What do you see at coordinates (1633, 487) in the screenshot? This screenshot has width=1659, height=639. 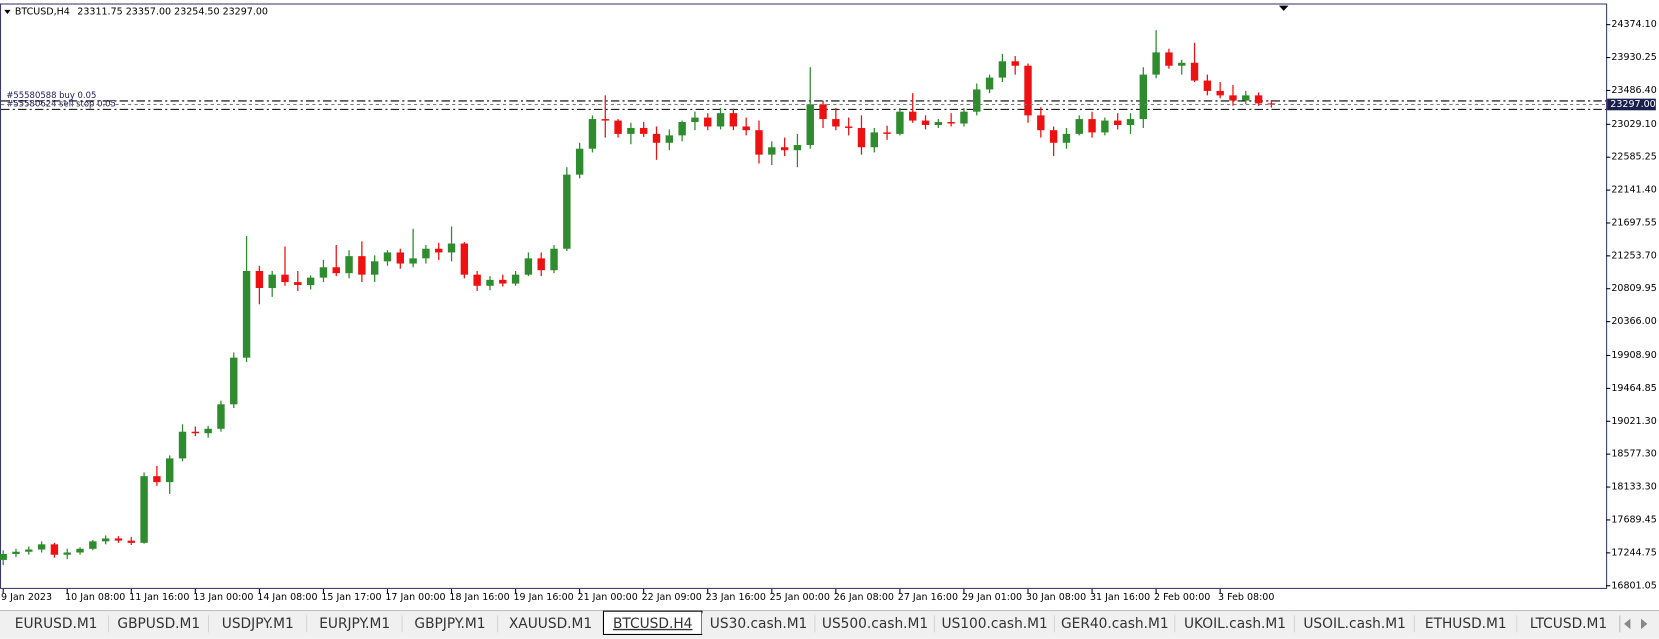 I see `y-tick-label: 18133.30` at bounding box center [1633, 487].